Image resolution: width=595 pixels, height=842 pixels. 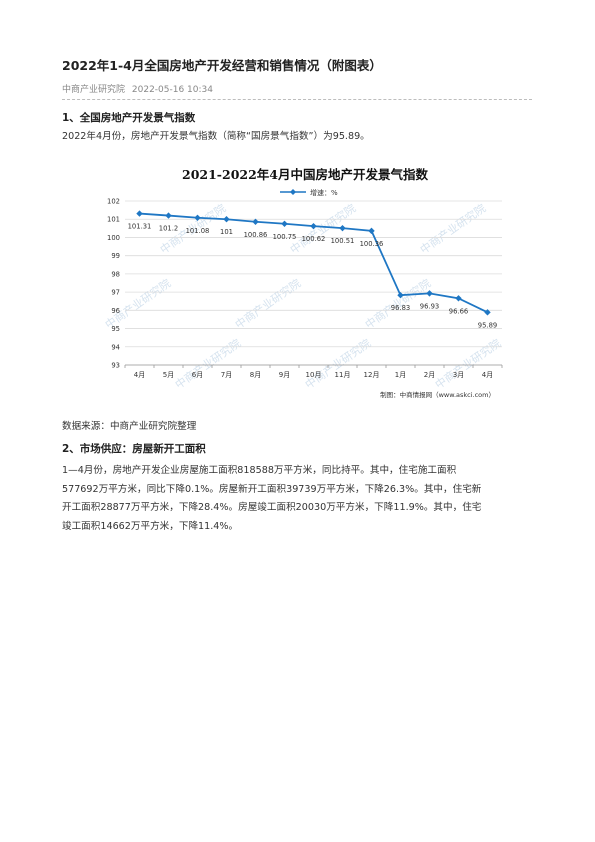 What do you see at coordinates (168, 375) in the screenshot?
I see `x-tick-label: 5月` at bounding box center [168, 375].